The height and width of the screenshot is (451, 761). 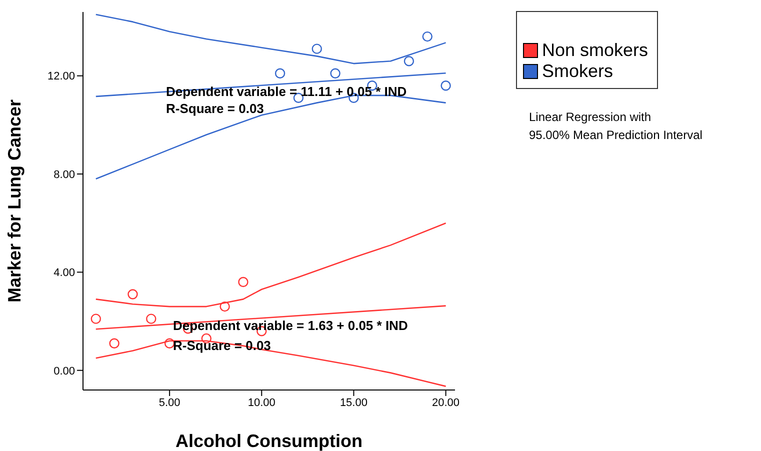 I want to click on x-tick-label: 10.00, so click(x=262, y=402).